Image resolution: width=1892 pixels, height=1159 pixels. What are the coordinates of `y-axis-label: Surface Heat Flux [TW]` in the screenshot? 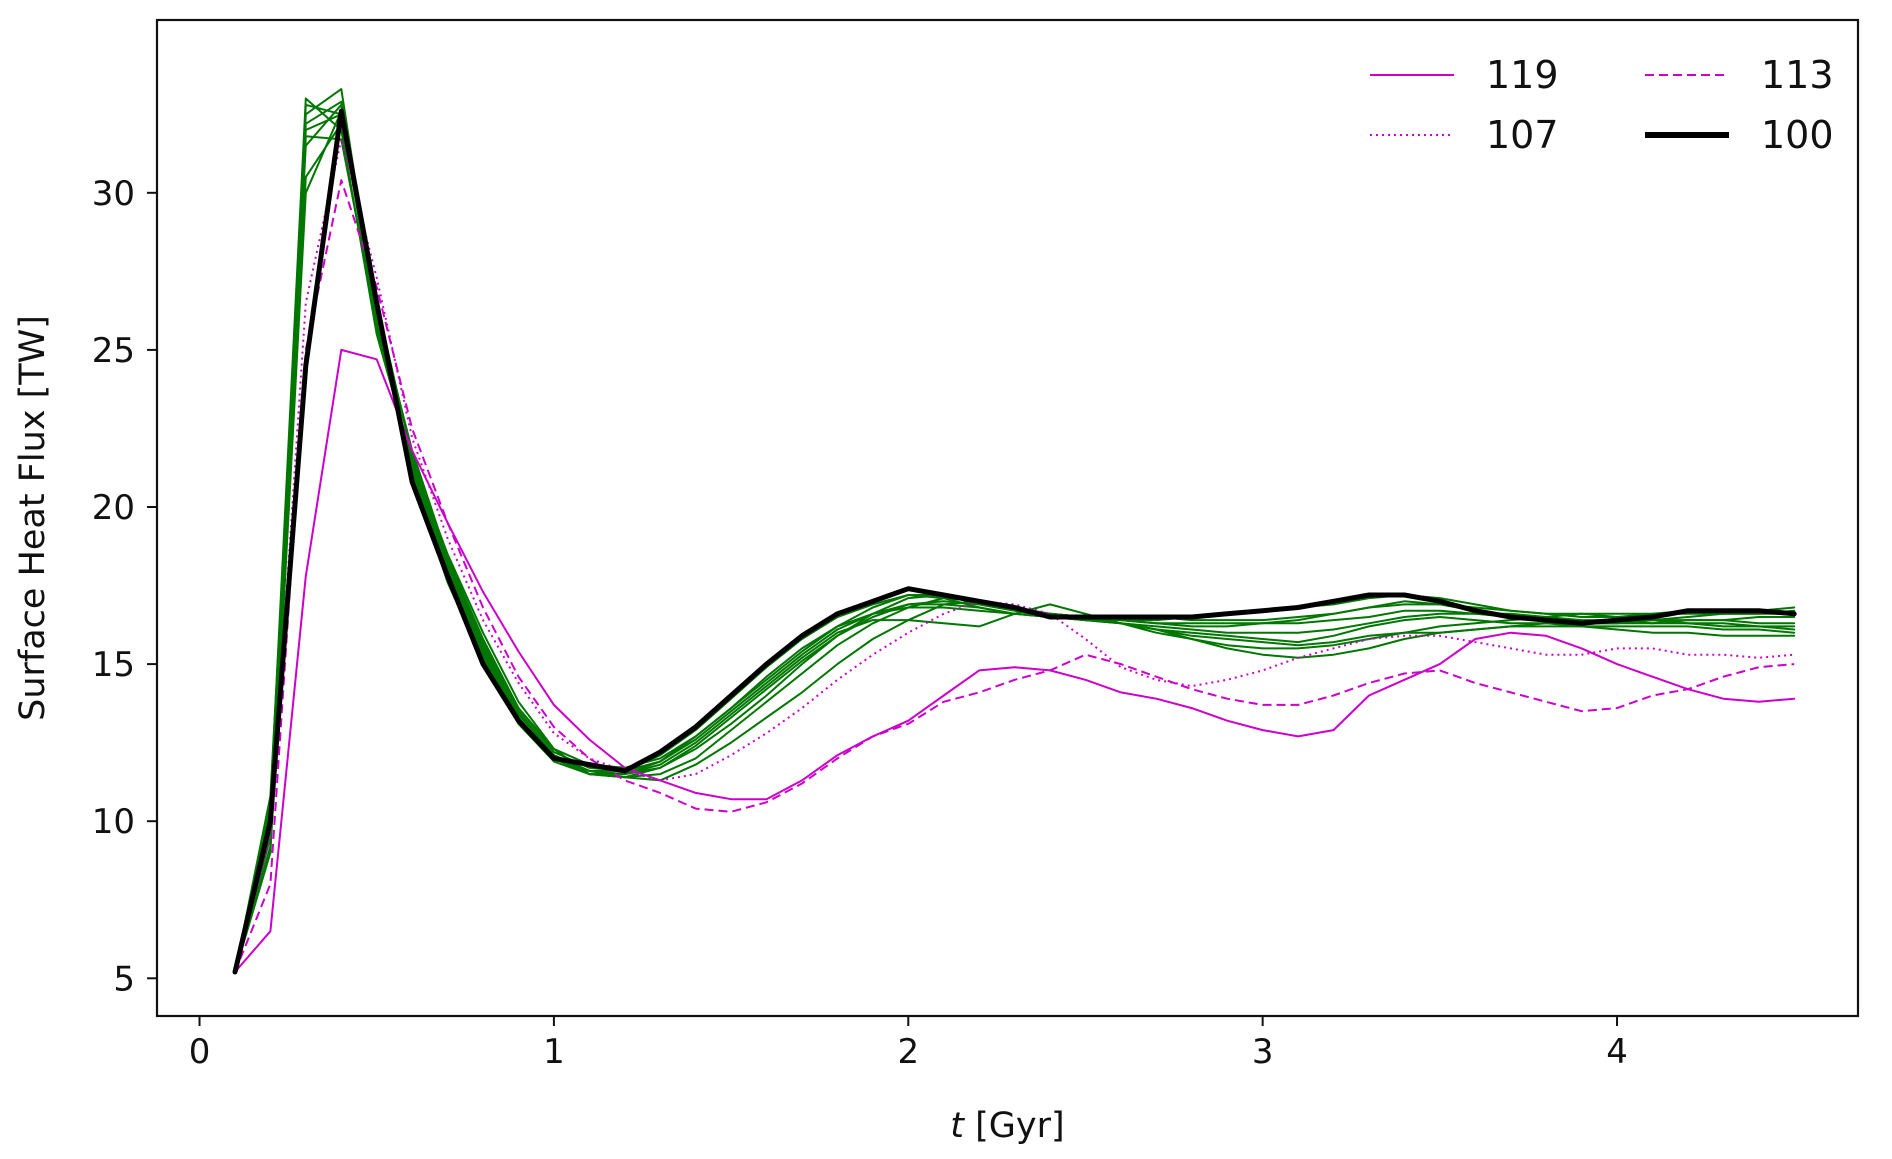 It's located at (33, 518).